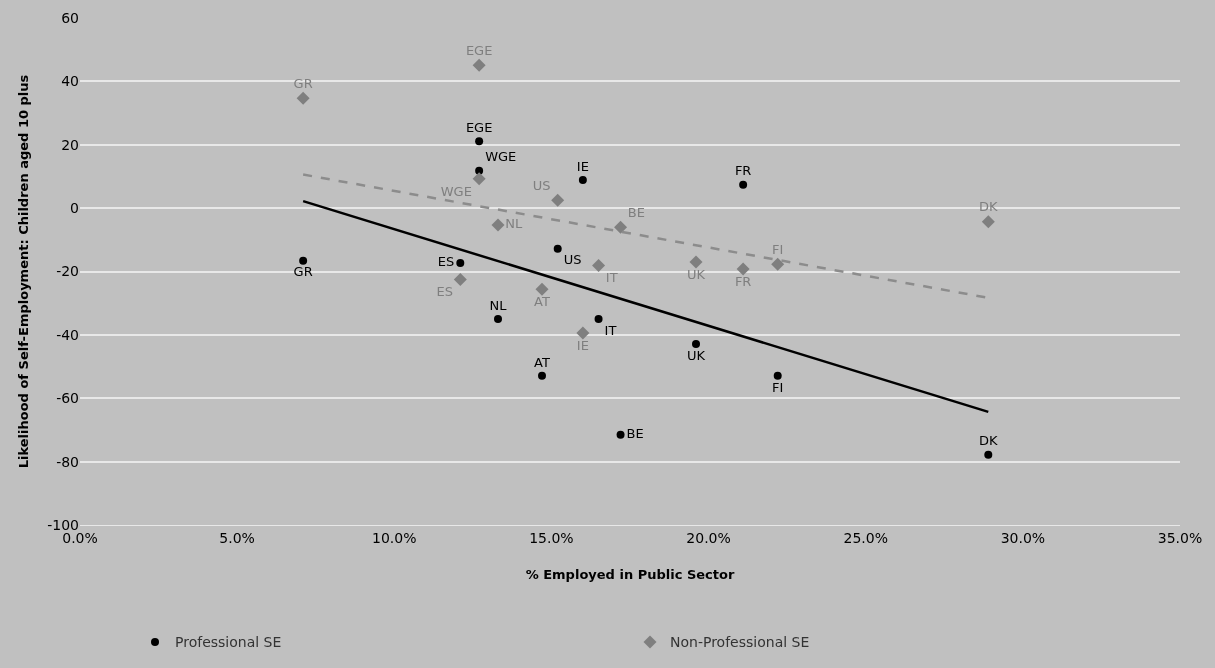 The width and height of the screenshot is (1215, 668). Describe the element at coordinates (237, 537) in the screenshot. I see `x-tick-label: 5.0%` at that location.